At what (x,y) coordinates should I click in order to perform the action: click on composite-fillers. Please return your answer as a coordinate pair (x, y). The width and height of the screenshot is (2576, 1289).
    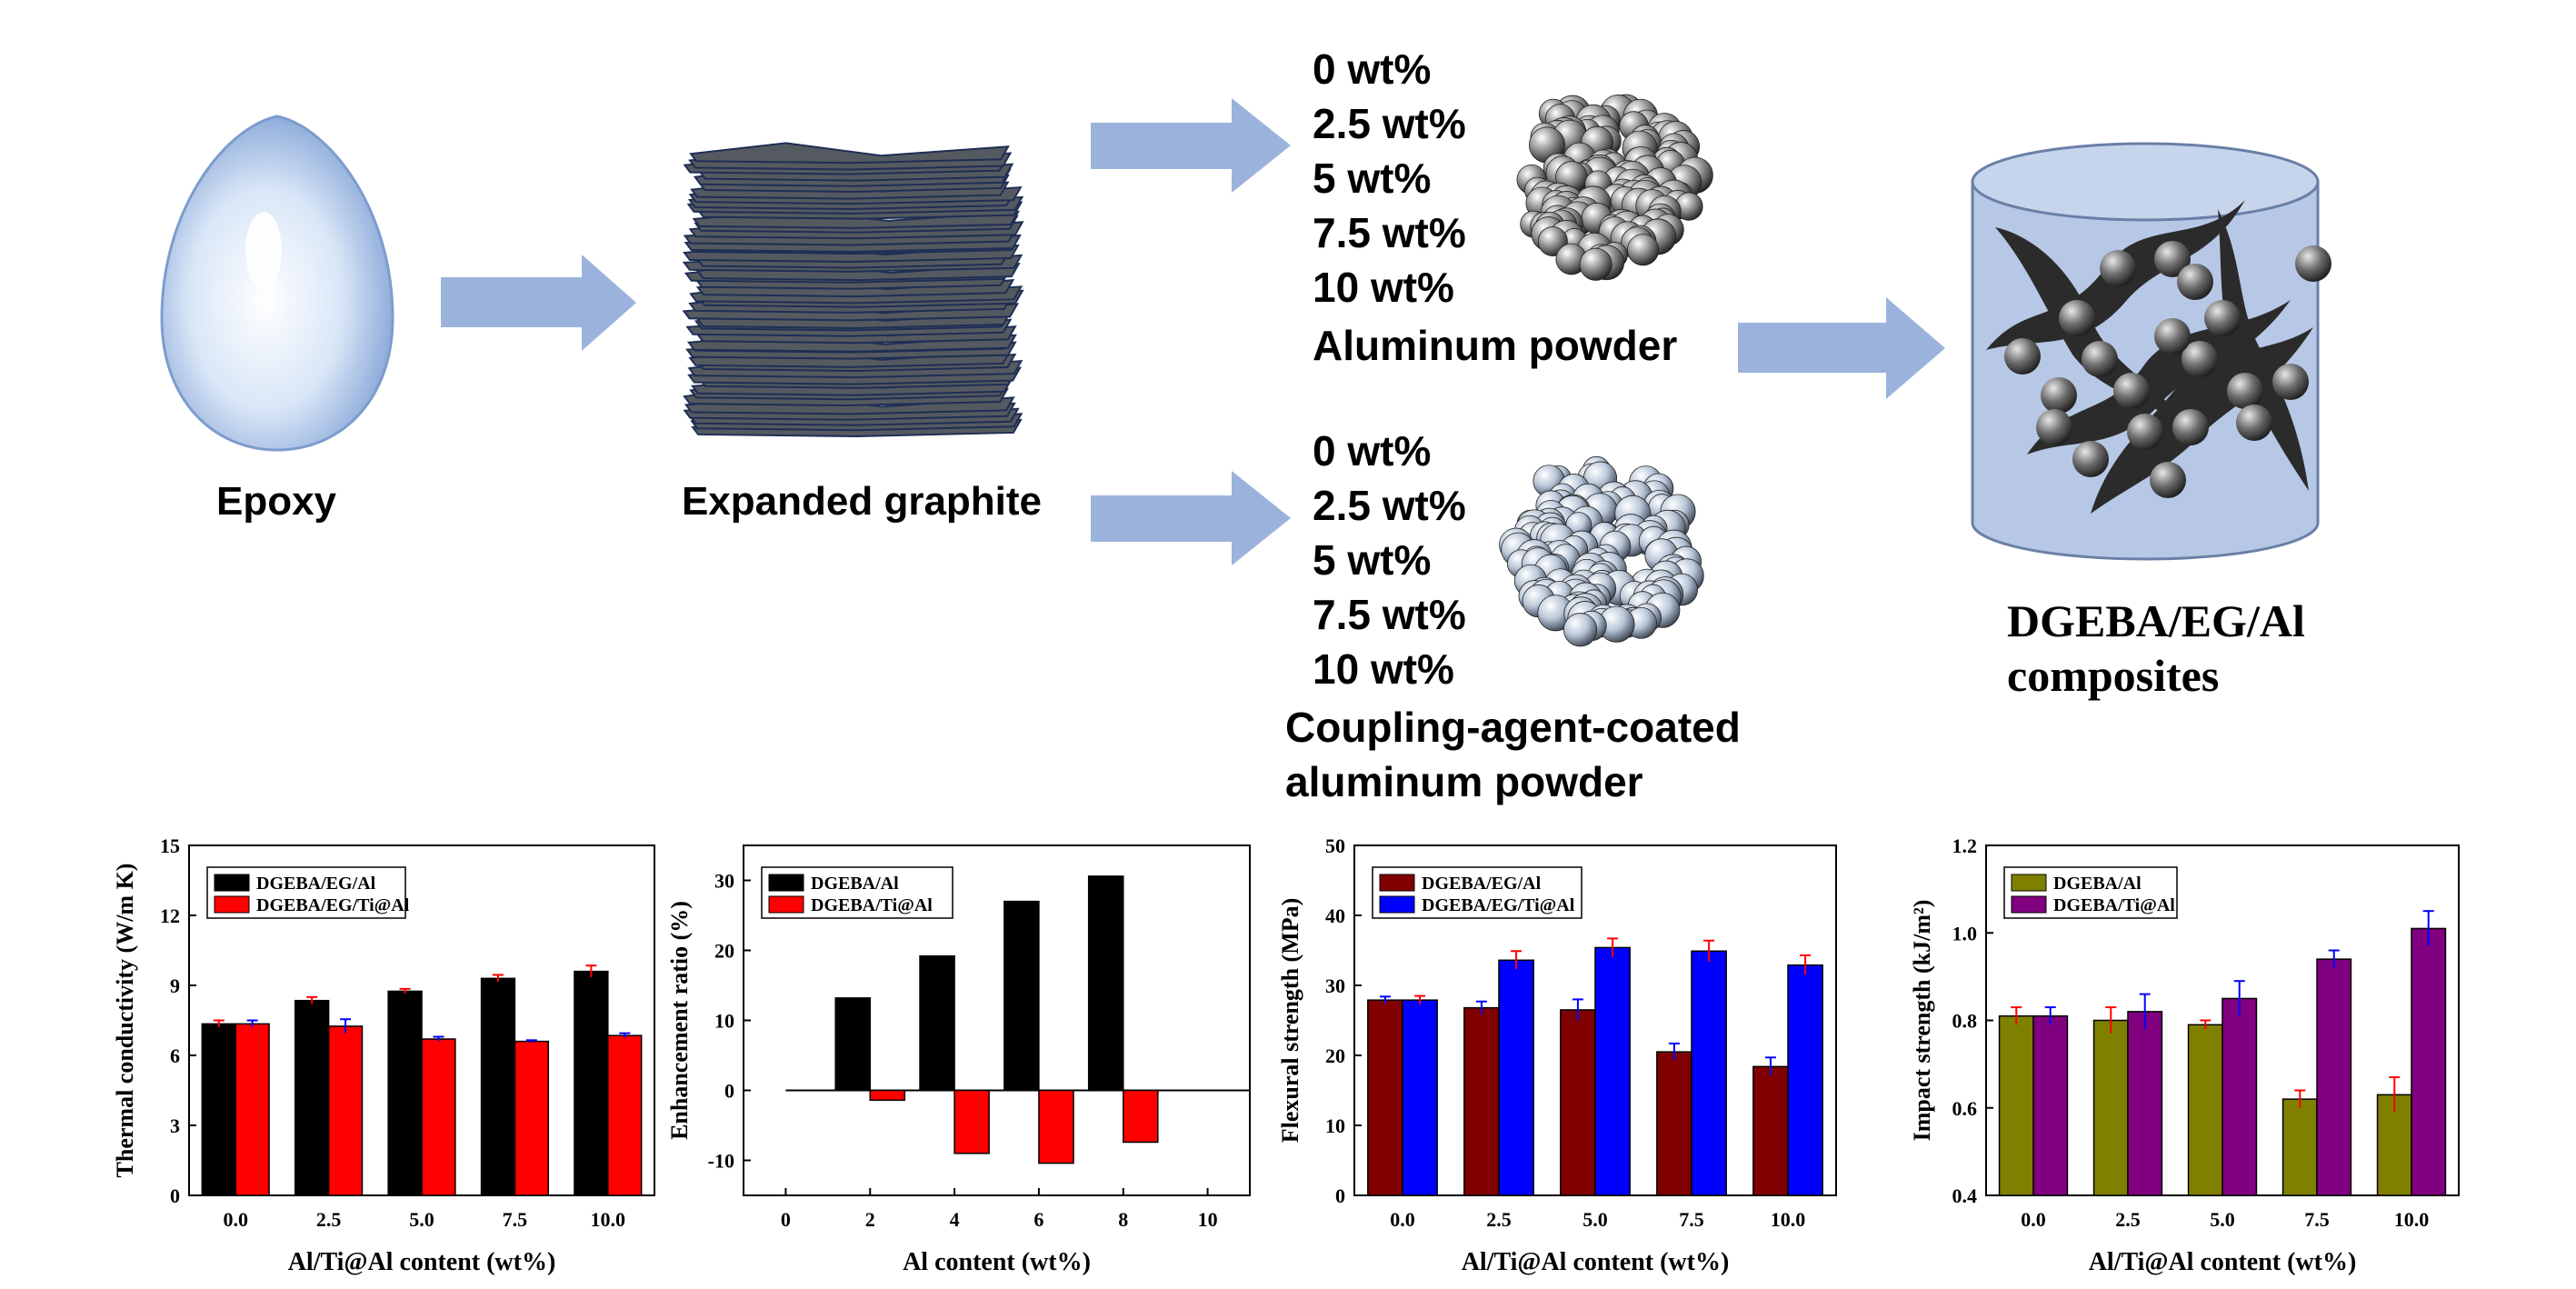
    Looking at the image, I should click on (2158, 357).